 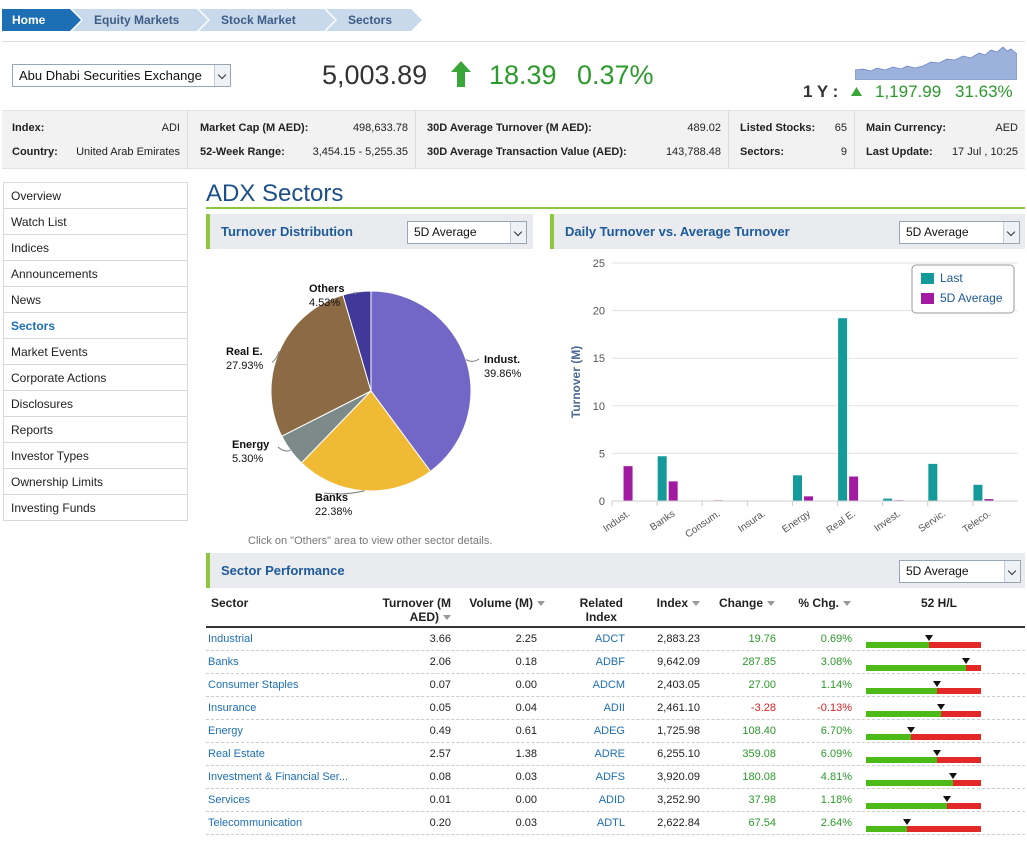 What do you see at coordinates (662, 478) in the screenshot?
I see `bar-last` at bounding box center [662, 478].